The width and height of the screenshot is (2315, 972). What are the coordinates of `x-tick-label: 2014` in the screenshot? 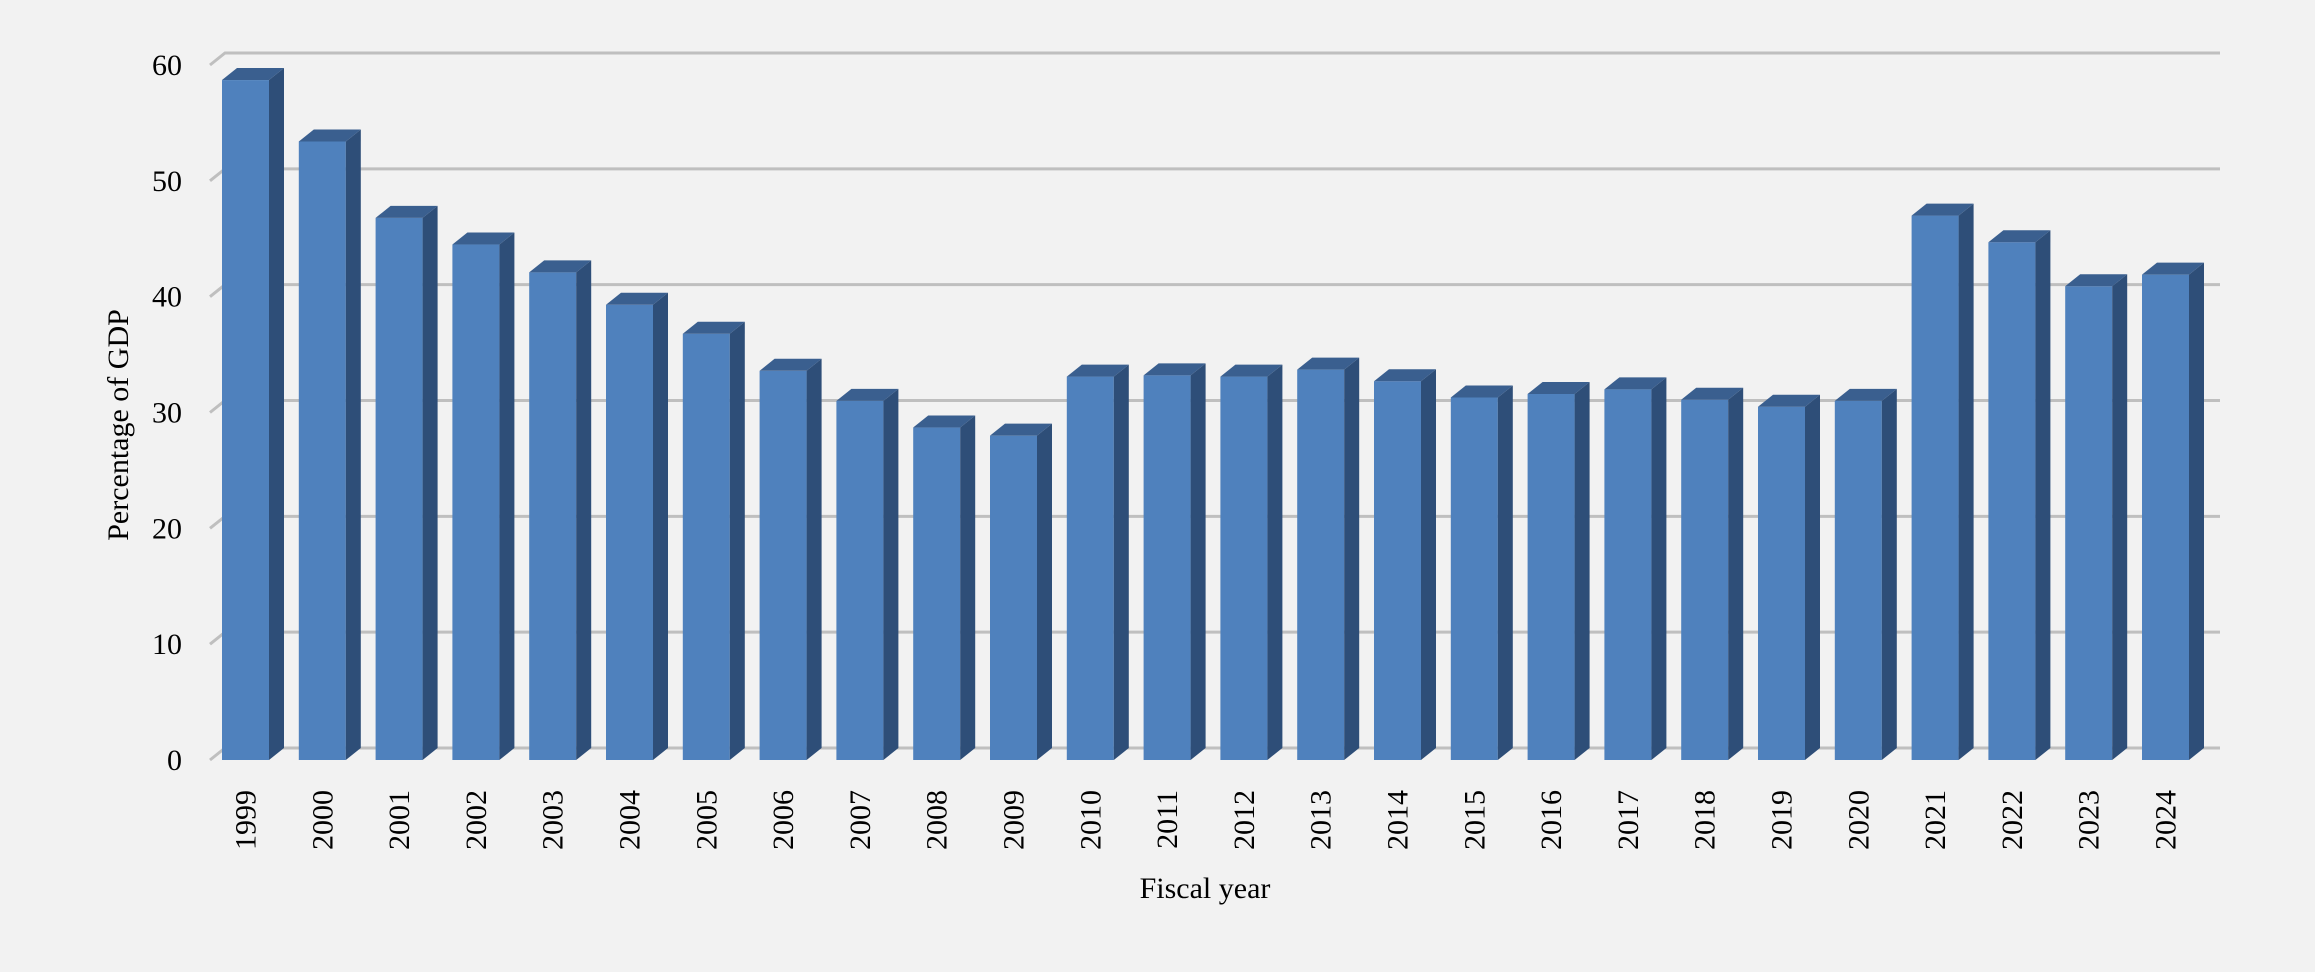 It's located at (1398, 820).